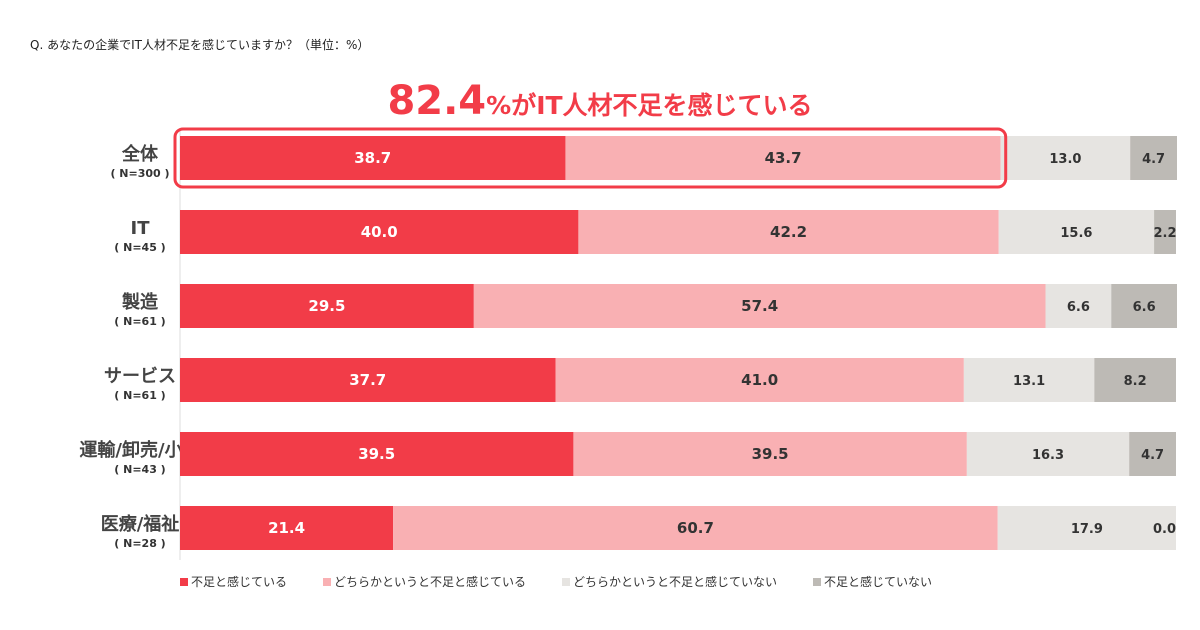 The width and height of the screenshot is (1200, 630). I want to click on data-label: 43.7, so click(783, 158).